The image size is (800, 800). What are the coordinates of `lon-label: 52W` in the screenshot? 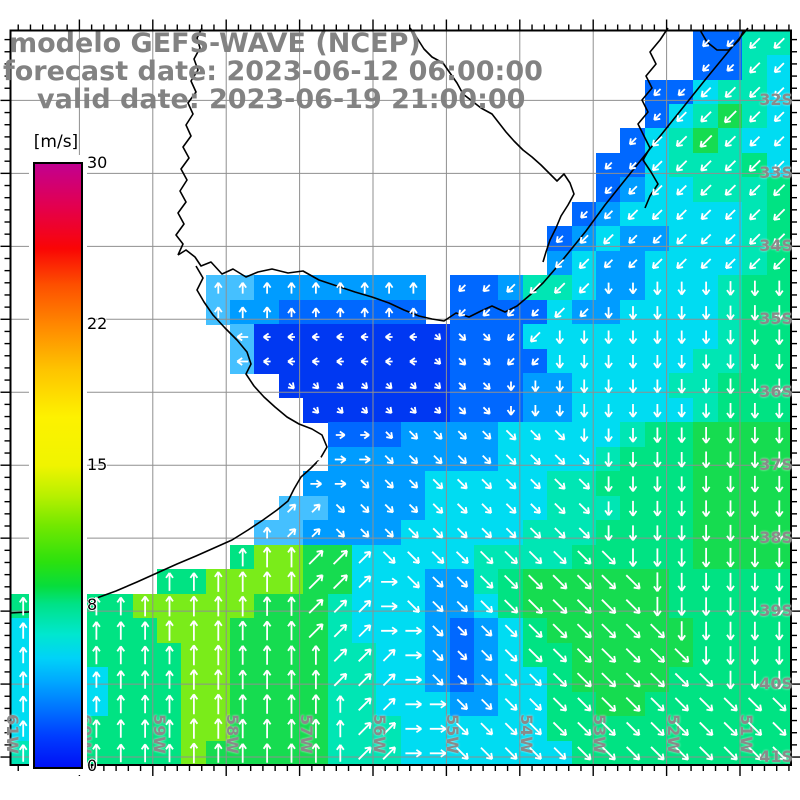 It's located at (673, 734).